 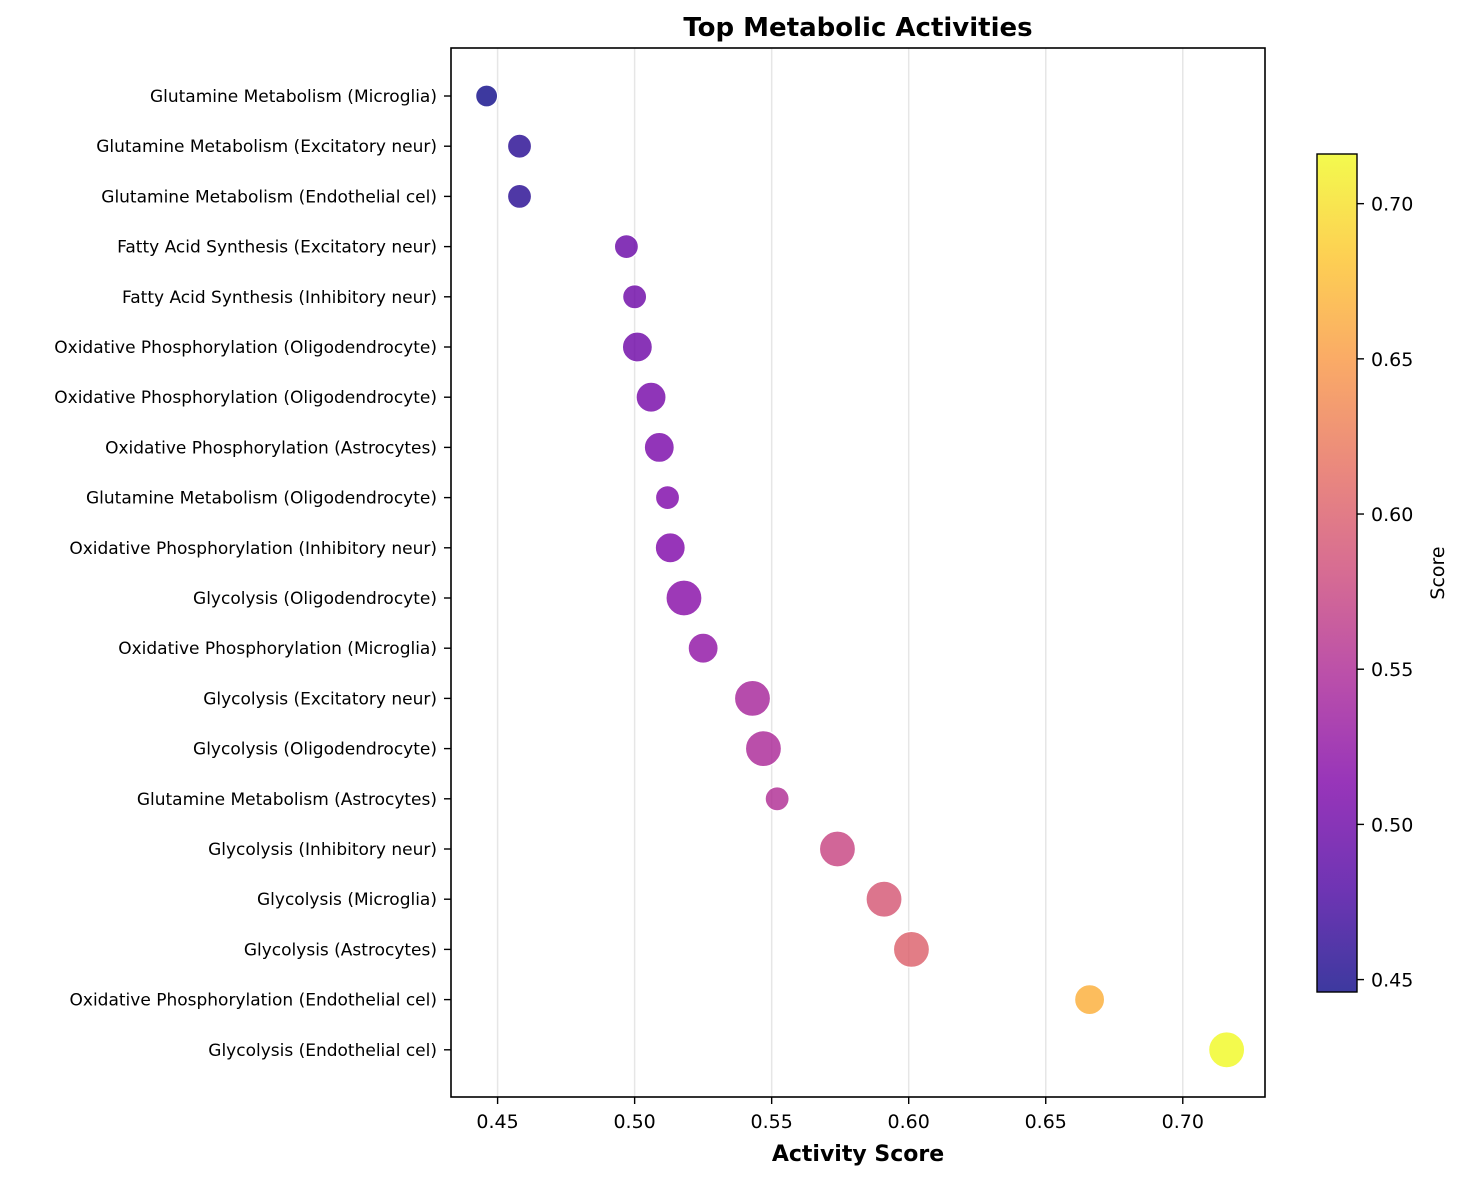 What do you see at coordinates (1183, 1122) in the screenshot?
I see `x-tick-label: 0.70` at bounding box center [1183, 1122].